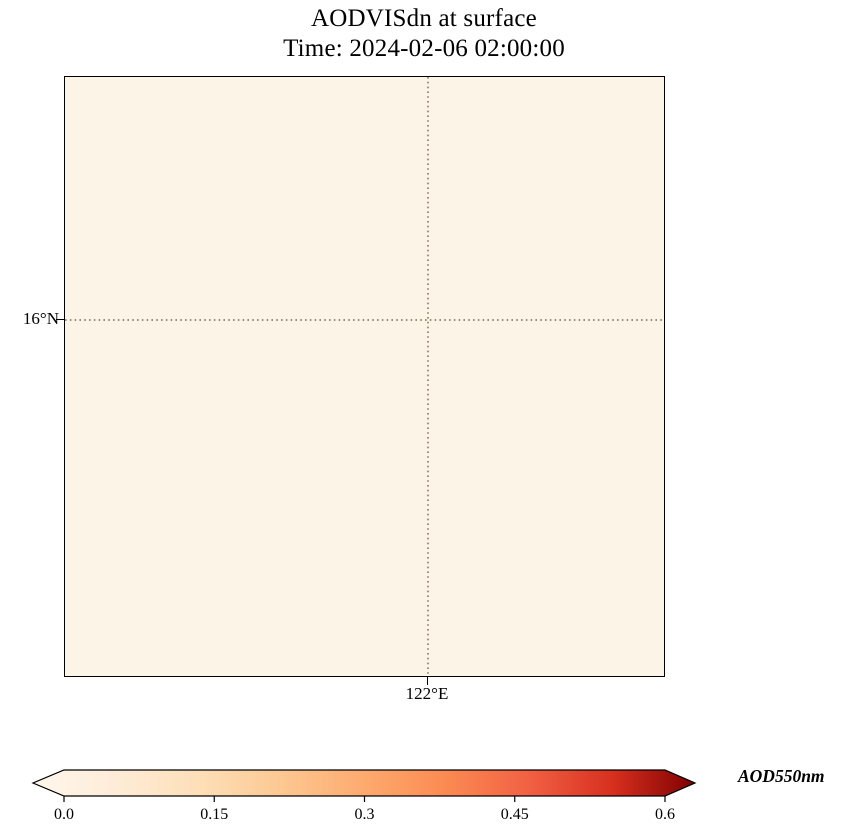 This screenshot has height=836, width=848. I want to click on colorbar-label: AOD550nm, so click(781, 776).